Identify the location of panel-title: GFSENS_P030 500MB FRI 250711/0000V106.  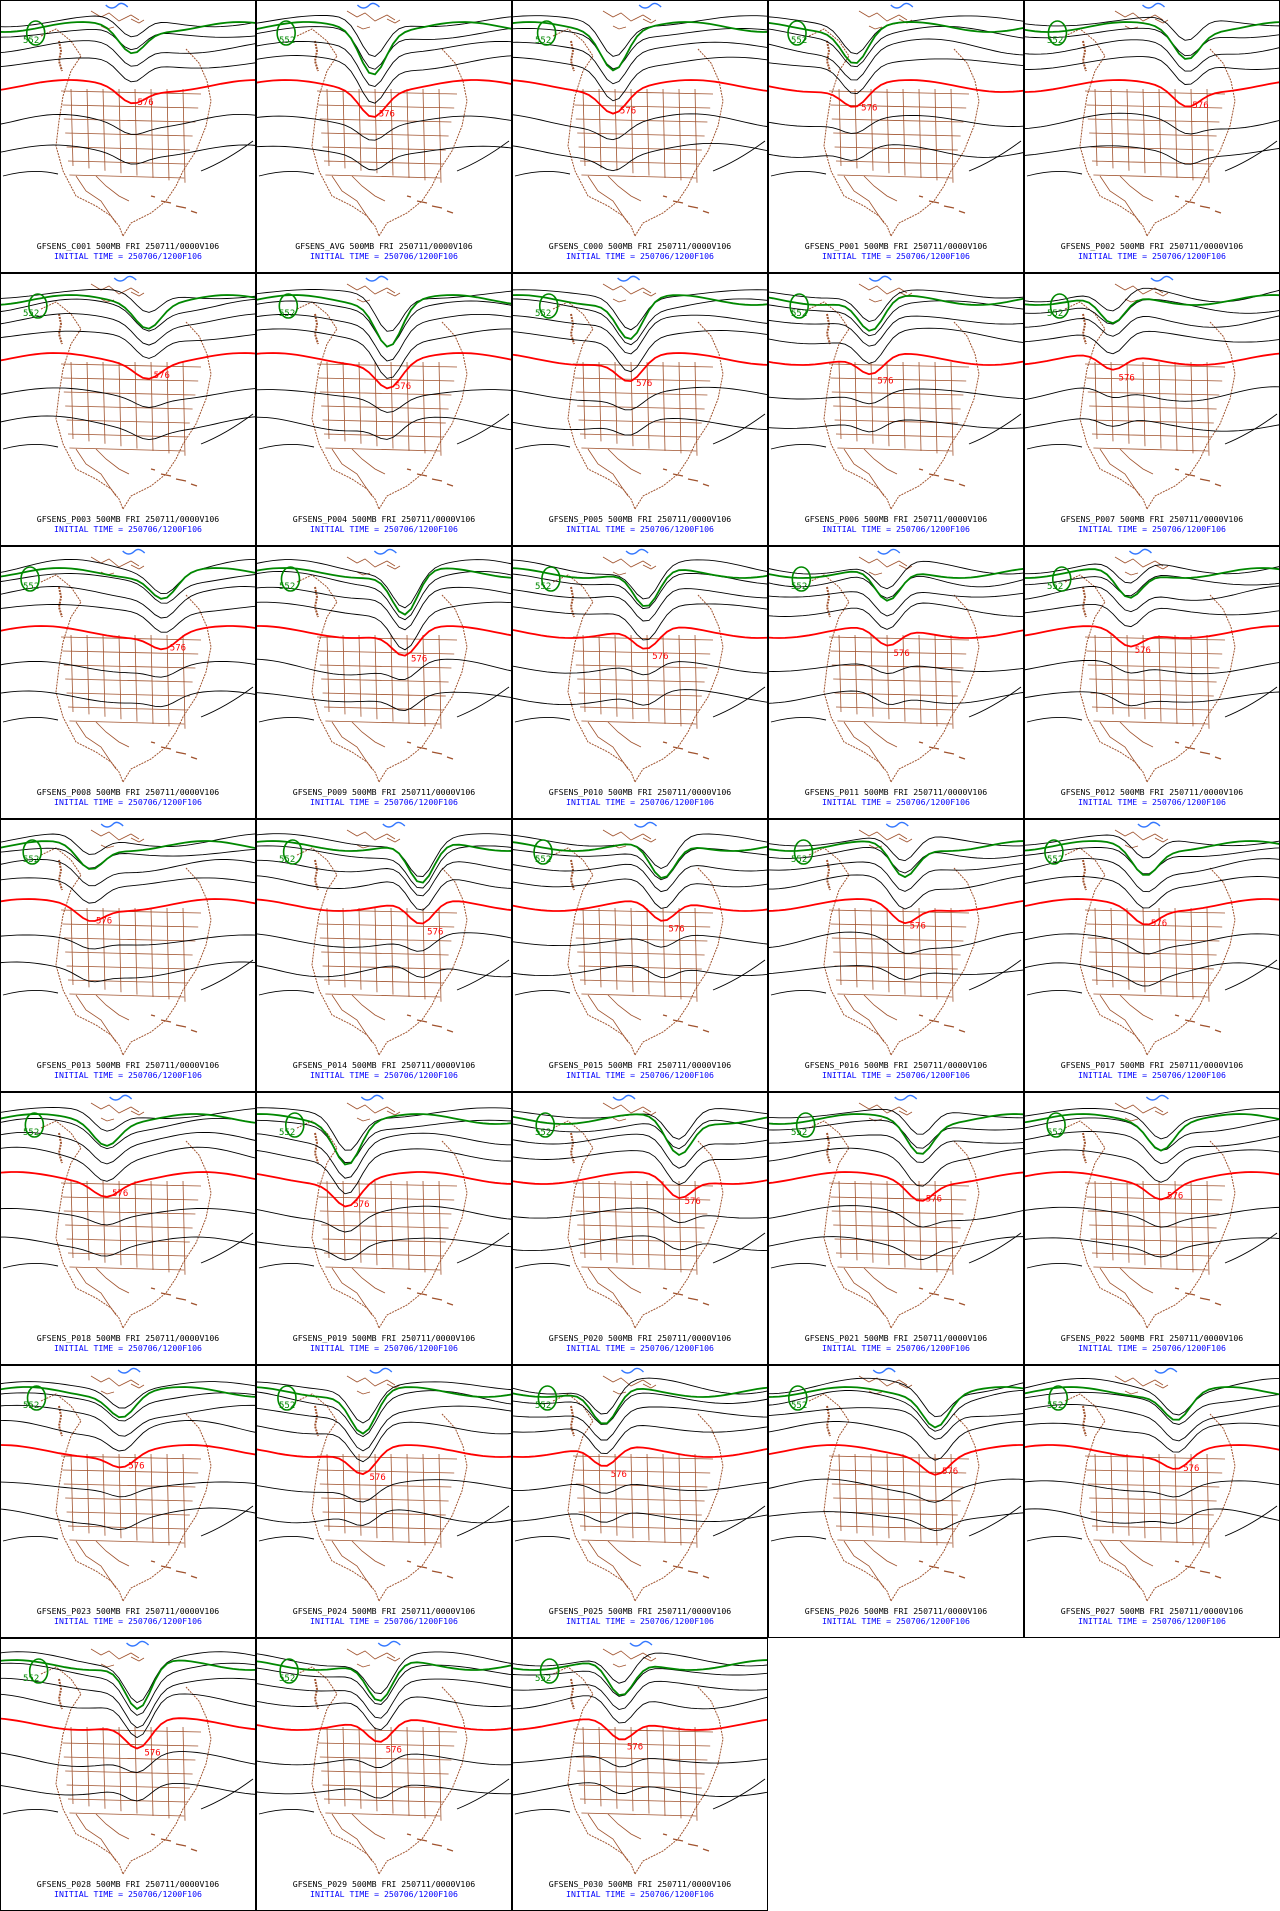
(640, 1884).